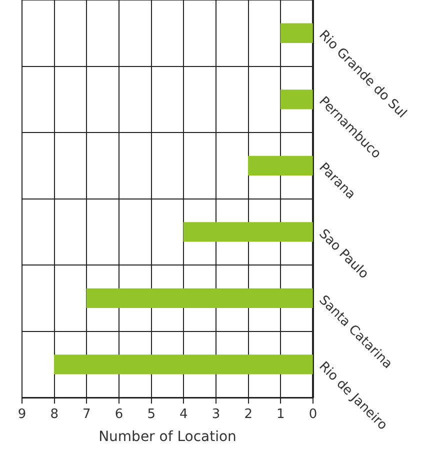 This screenshot has height=458, width=431. I want to click on x-tick-label: 0, so click(313, 414).